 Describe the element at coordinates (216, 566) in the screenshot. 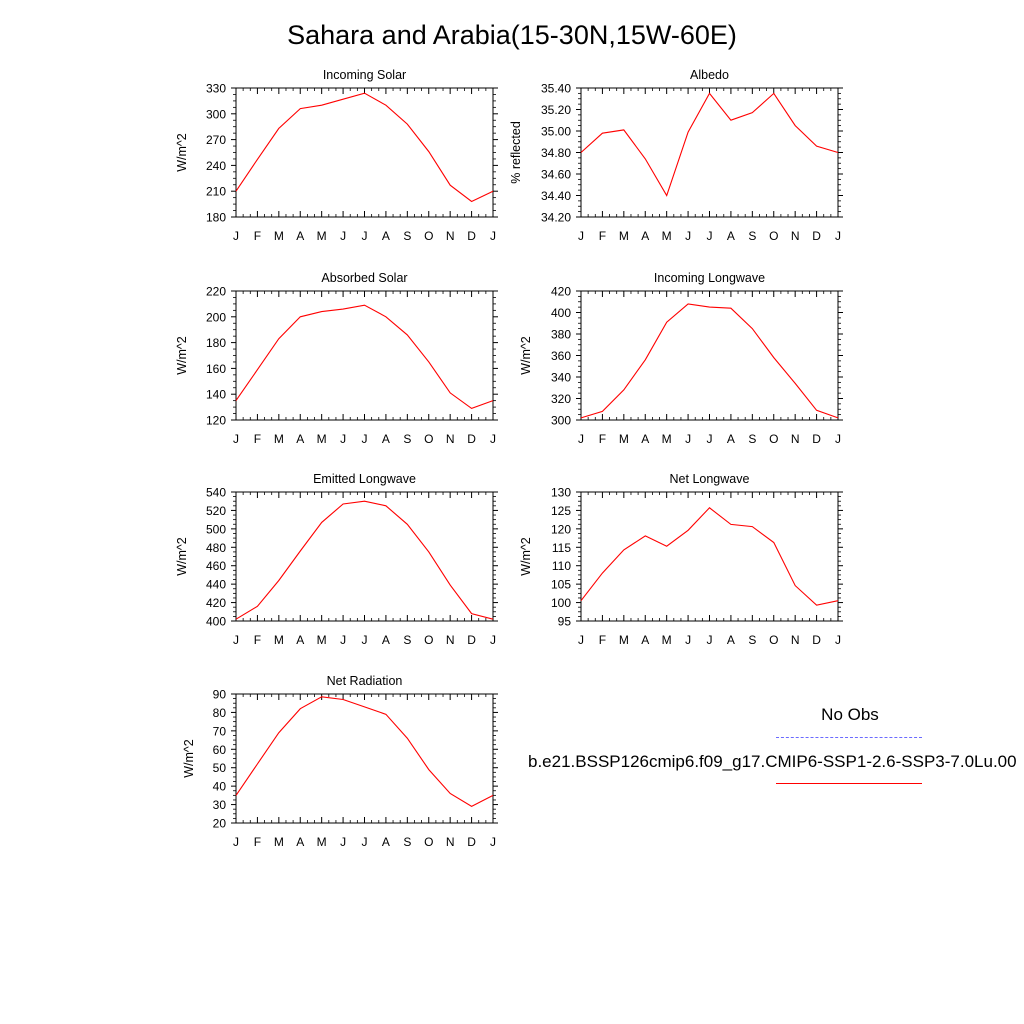

I see `y-tick-label: 460` at that location.